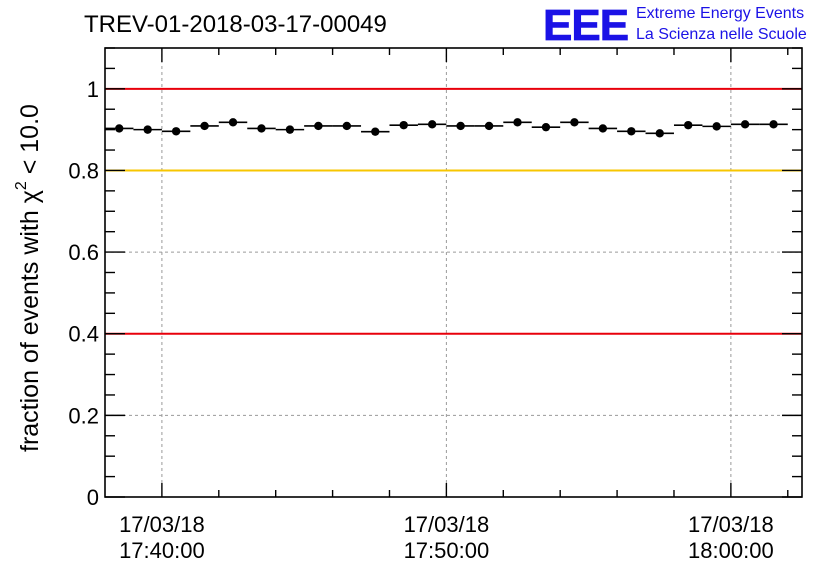  What do you see at coordinates (235, 24) in the screenshot?
I see `chart-title: TREV-01-2018-03-17-00049` at bounding box center [235, 24].